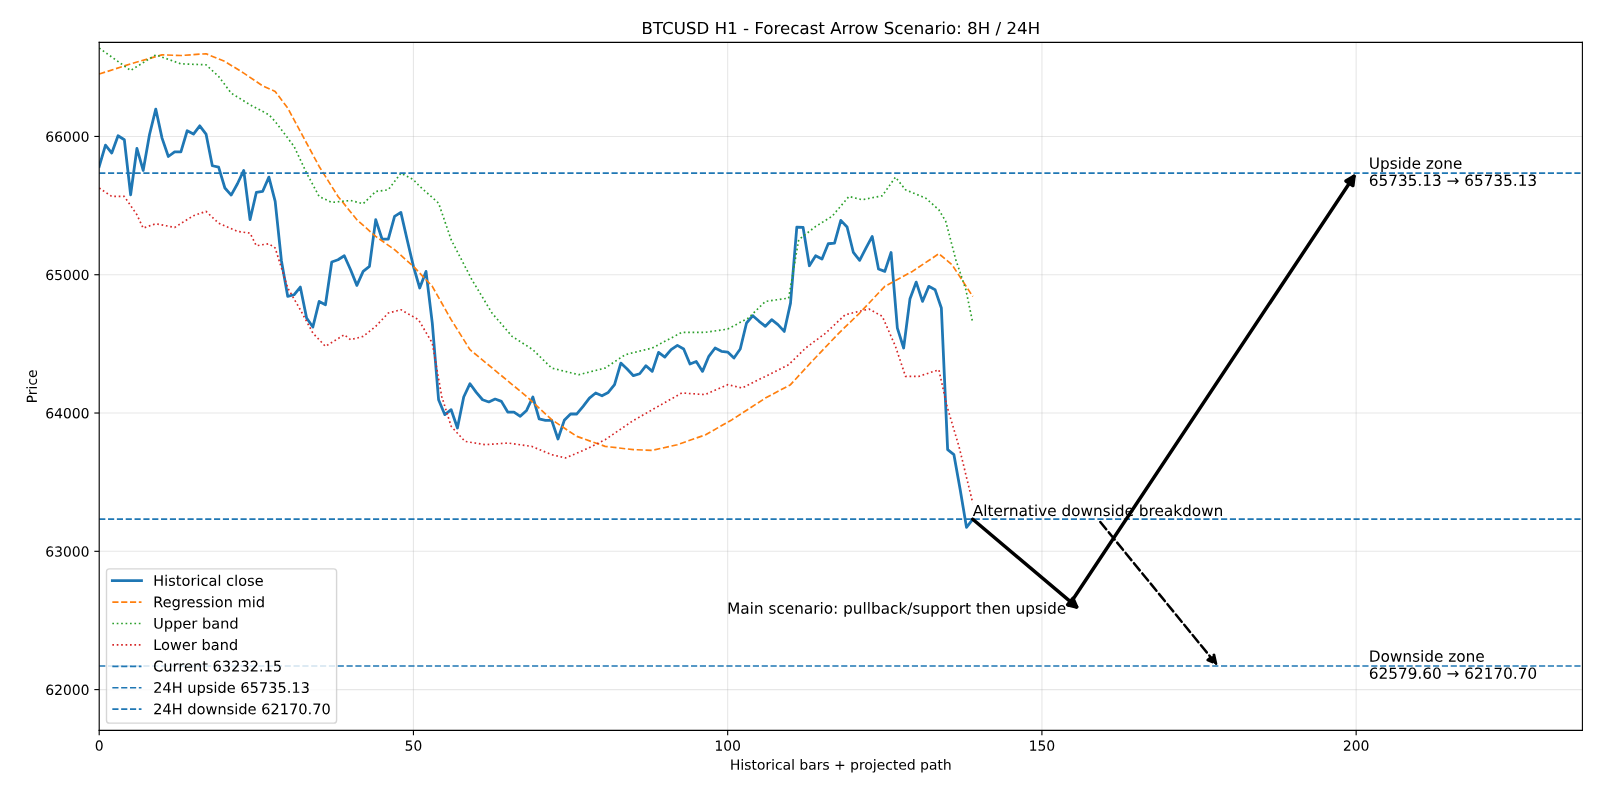  What do you see at coordinates (728, 745) in the screenshot?
I see `x-tick-label: 100` at bounding box center [728, 745].